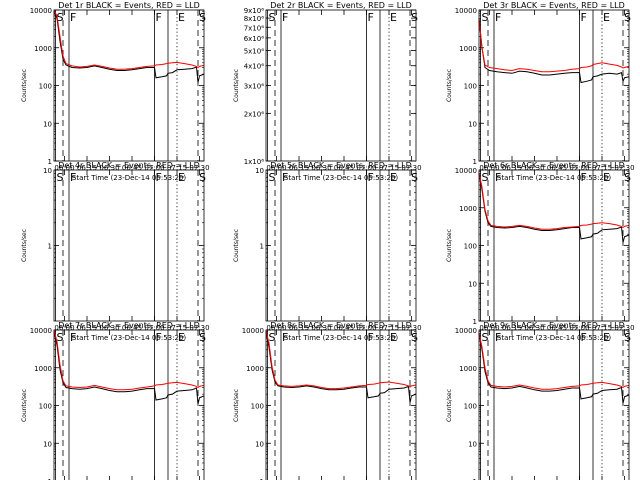 This screenshot has width=640, height=480. I want to click on y-tick-label: 3x10⁶, so click(254, 87).